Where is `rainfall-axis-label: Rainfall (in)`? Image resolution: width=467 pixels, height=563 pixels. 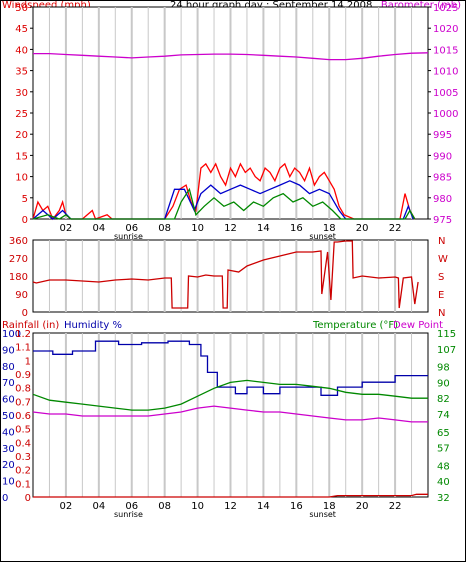
rainfall-axis-label: Rainfall (in) is located at coordinates (31, 325).